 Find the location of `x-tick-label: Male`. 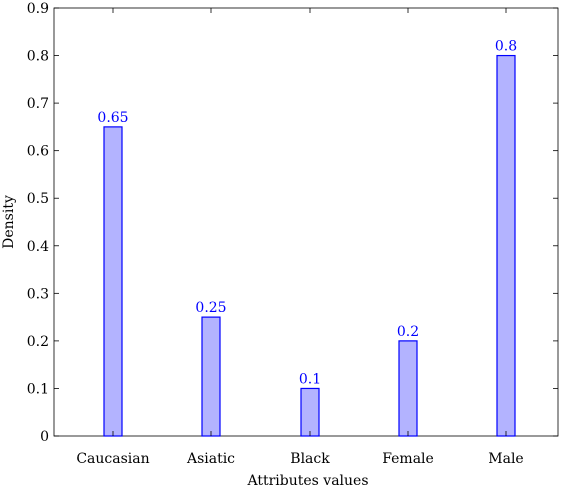

x-tick-label: Male is located at coordinates (505, 459).